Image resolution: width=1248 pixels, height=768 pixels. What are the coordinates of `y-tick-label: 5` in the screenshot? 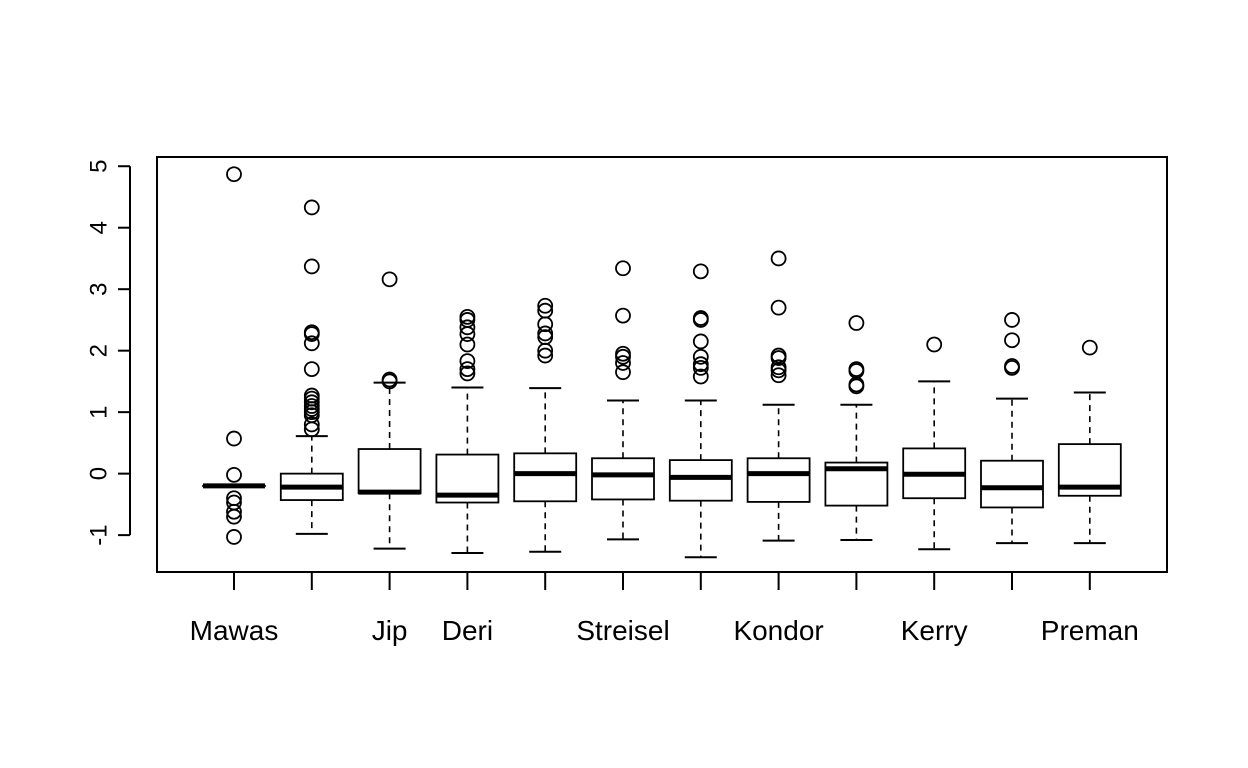 It's located at (98, 166).